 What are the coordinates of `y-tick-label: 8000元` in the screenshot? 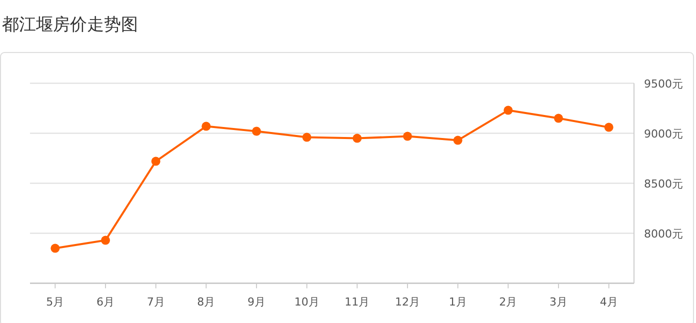 It's located at (663, 233).